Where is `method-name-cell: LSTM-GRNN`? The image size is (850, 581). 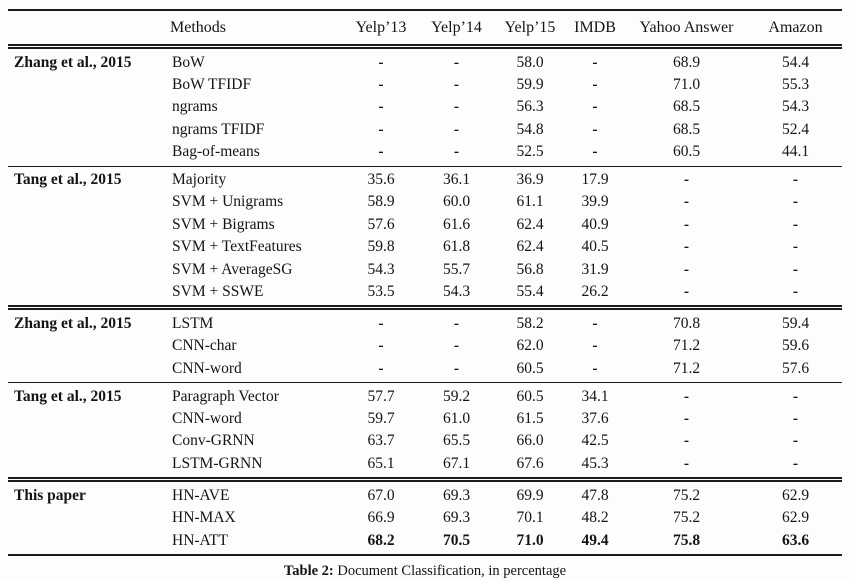
method-name-cell: LSTM-GRNN is located at coordinates (217, 463).